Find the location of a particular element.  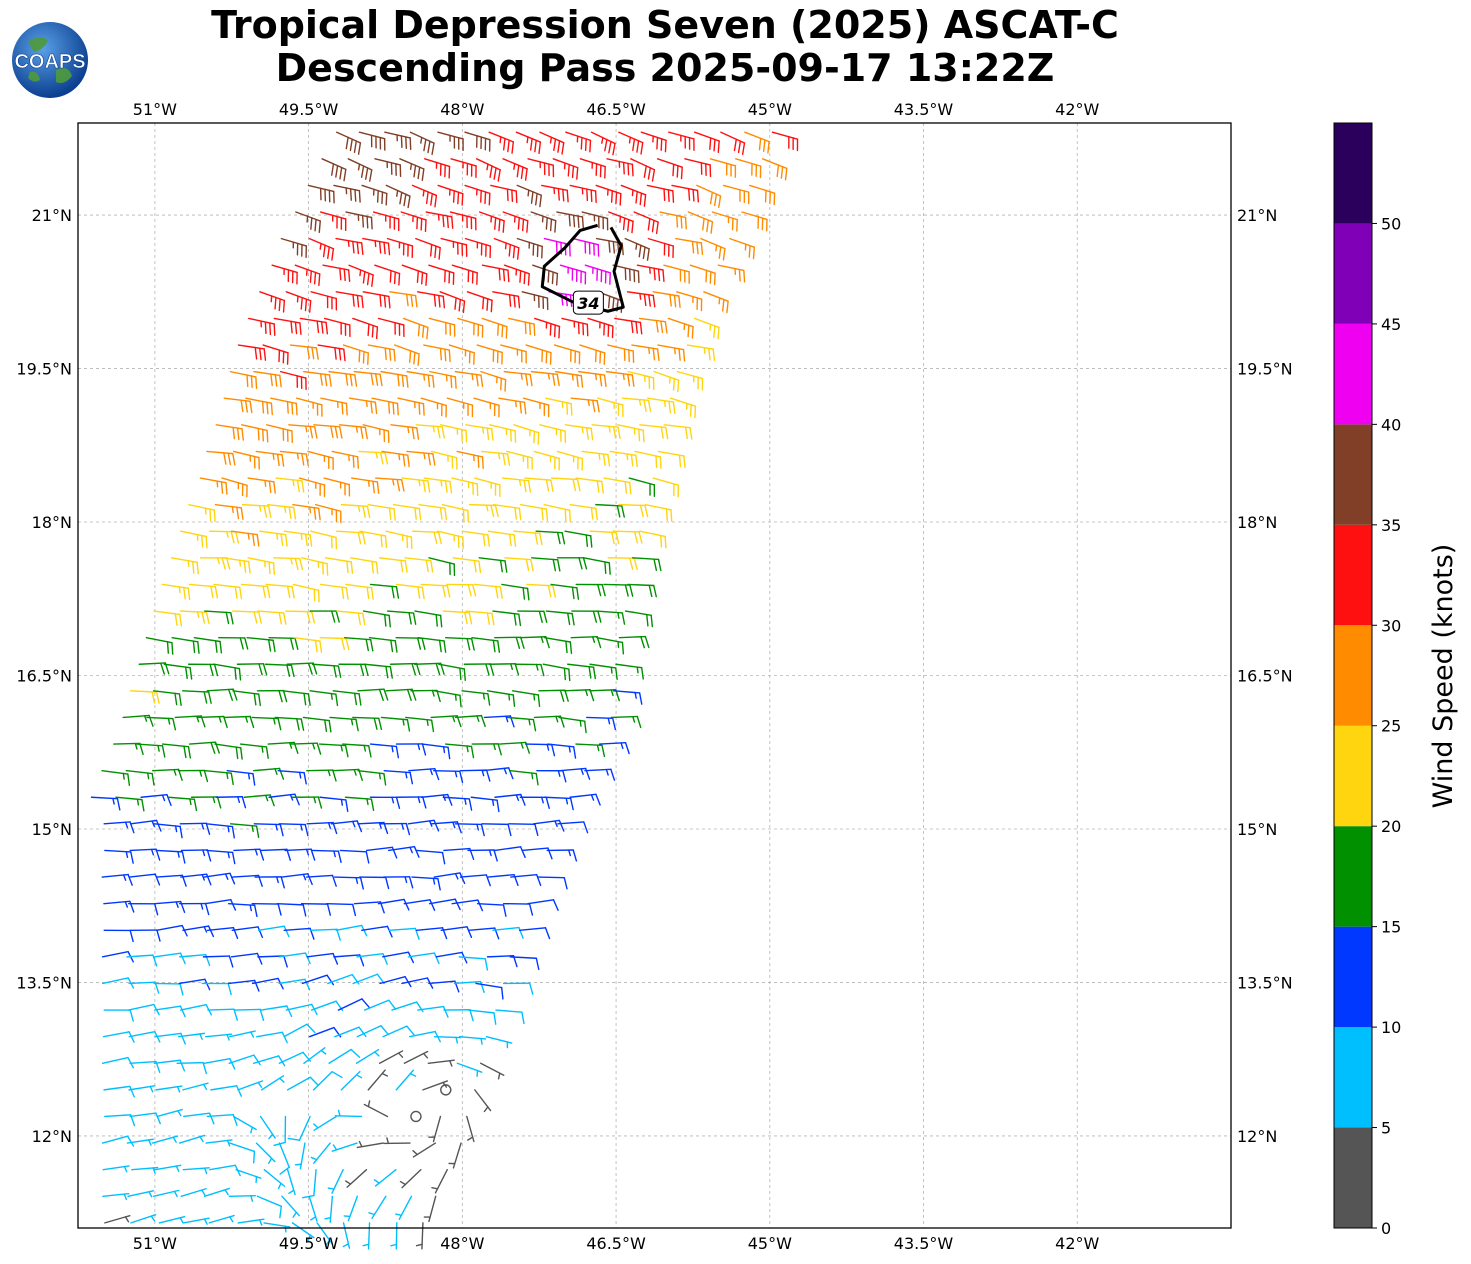

lon-tick-label-bottom: 43.5°W is located at coordinates (924, 1243).